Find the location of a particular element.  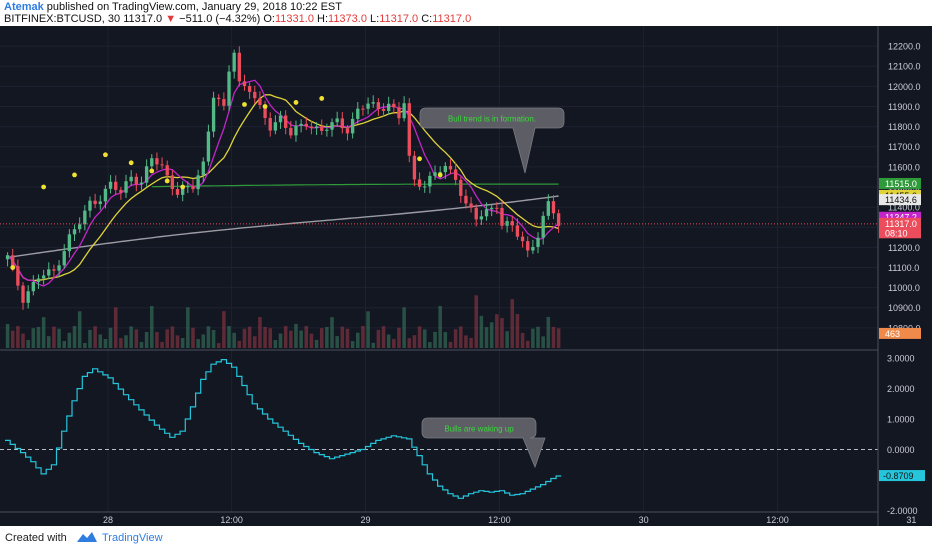

price-tick-label: 11700.0 is located at coordinates (904, 147).